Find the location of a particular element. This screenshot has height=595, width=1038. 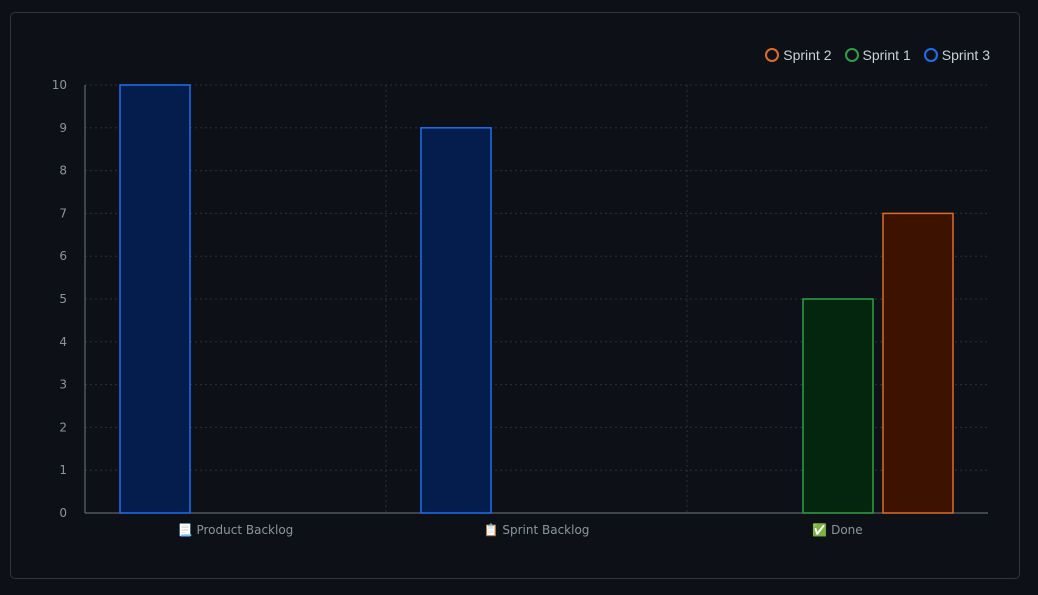

y-tick-label: 2 is located at coordinates (63, 427).